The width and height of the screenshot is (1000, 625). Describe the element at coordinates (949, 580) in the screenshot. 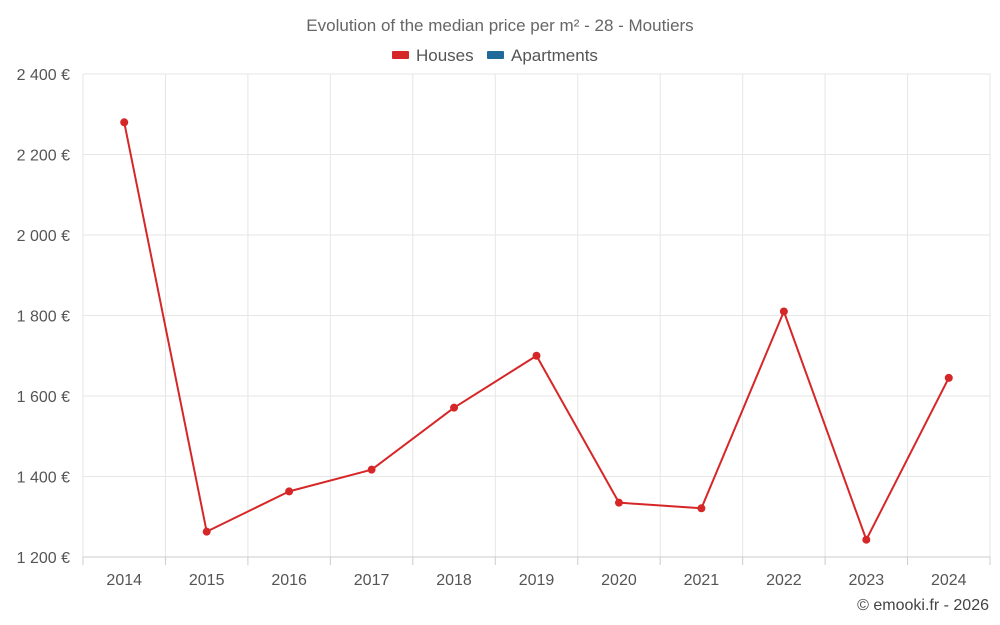

I see `x-tick-label: 2024` at that location.